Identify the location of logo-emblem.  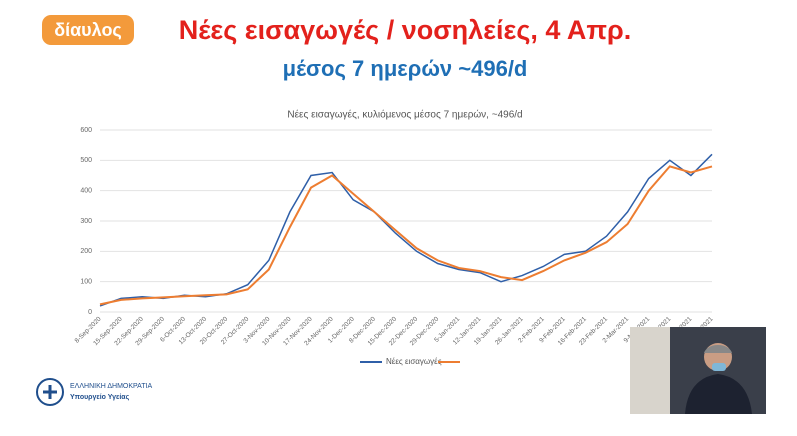
(50, 392).